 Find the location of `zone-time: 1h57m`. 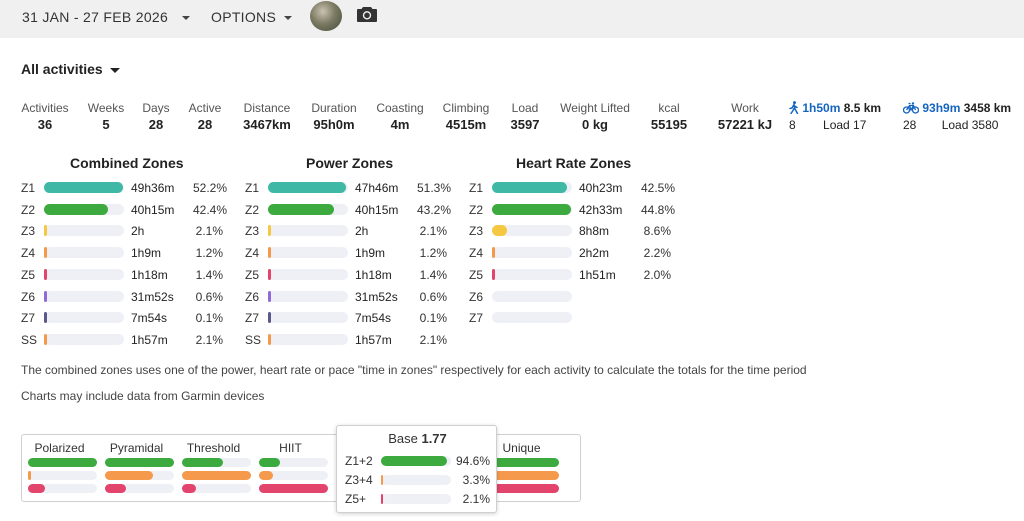

zone-time: 1h57m is located at coordinates (149, 339).